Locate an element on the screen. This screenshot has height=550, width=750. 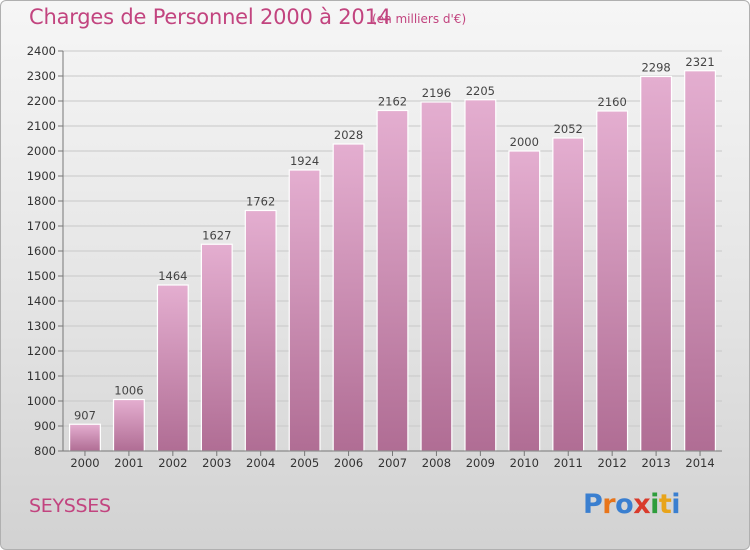
logo-letter: P is located at coordinates (593, 504).